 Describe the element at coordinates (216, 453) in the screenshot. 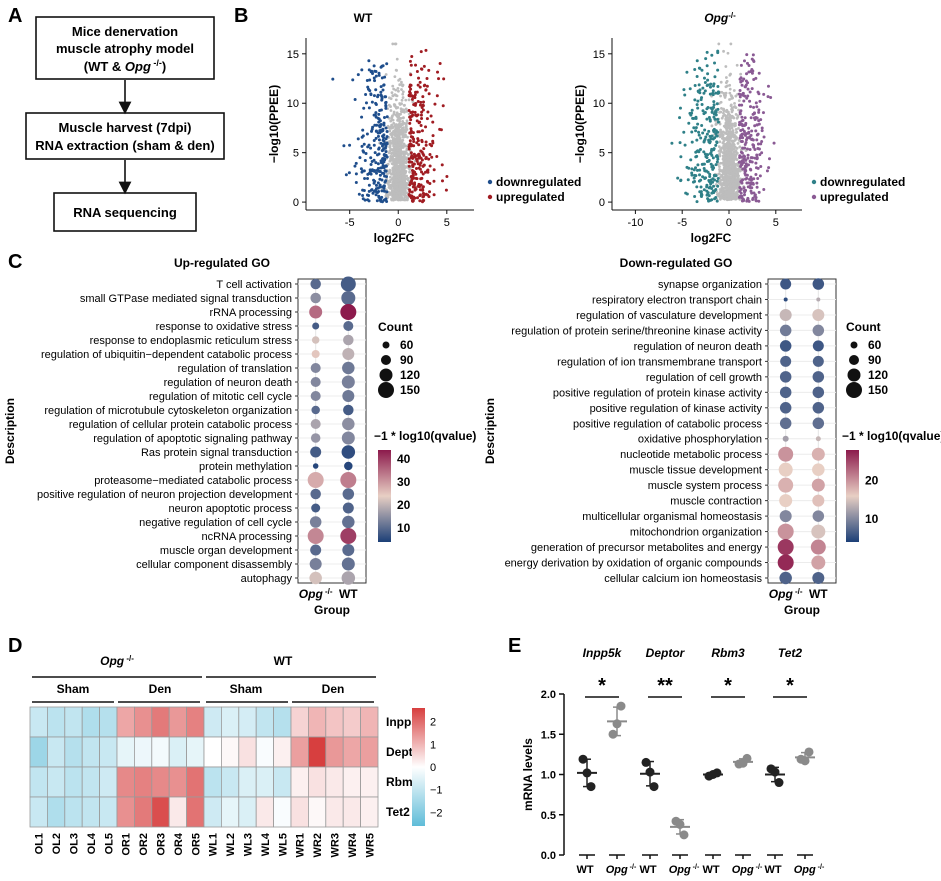

I see `term-label: Ras protein signal transduction` at that location.